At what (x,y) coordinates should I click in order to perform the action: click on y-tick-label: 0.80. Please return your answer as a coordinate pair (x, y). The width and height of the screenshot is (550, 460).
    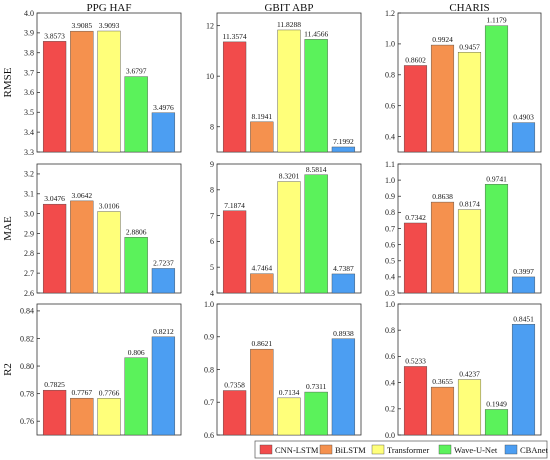
    Looking at the image, I should click on (27, 366).